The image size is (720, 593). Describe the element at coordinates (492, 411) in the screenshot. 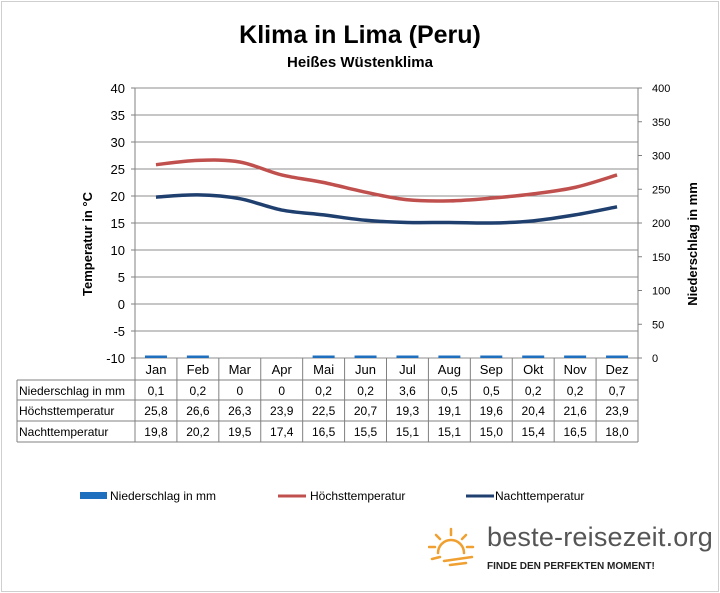

I see `table-cell: 19,6` at that location.